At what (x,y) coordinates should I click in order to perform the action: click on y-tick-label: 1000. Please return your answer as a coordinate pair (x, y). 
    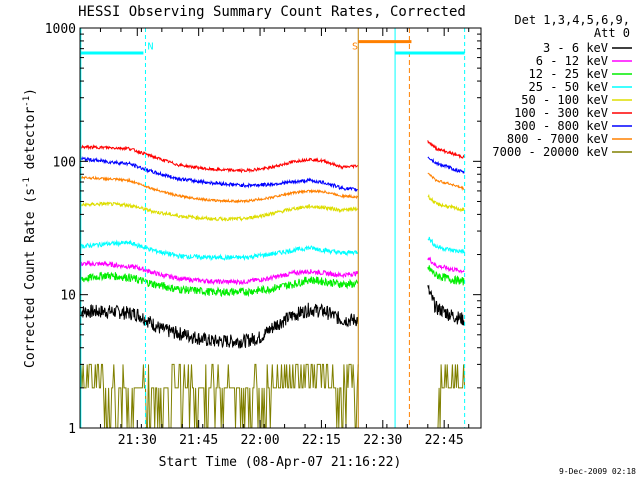
    Looking at the image, I should click on (60, 29).